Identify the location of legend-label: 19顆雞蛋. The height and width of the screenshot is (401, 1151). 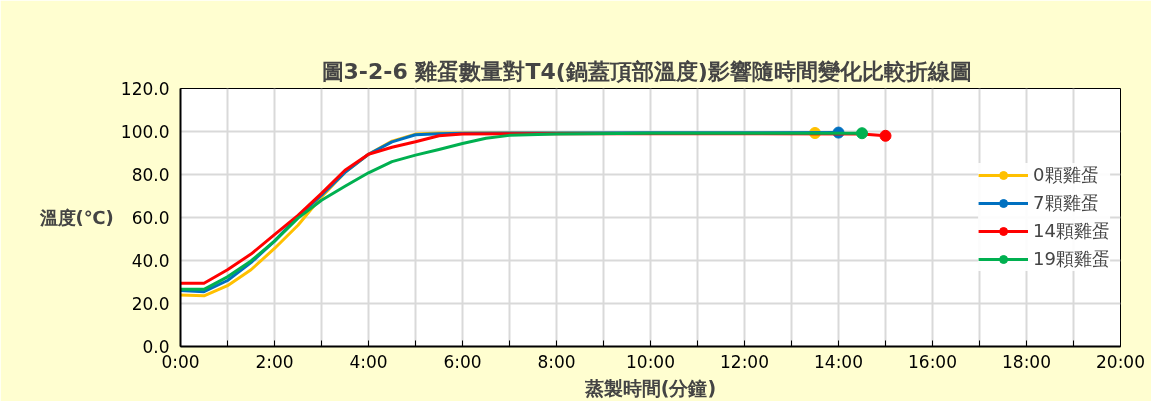
(1071, 259).